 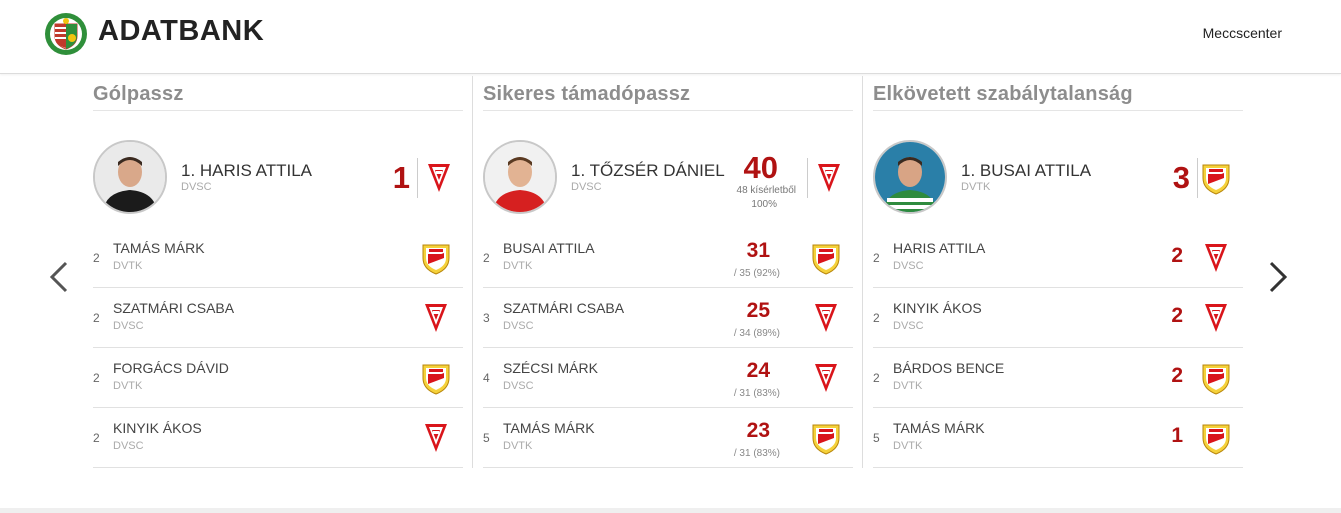 I want to click on row-name: SZATMÁRI CSABA, so click(x=564, y=308).